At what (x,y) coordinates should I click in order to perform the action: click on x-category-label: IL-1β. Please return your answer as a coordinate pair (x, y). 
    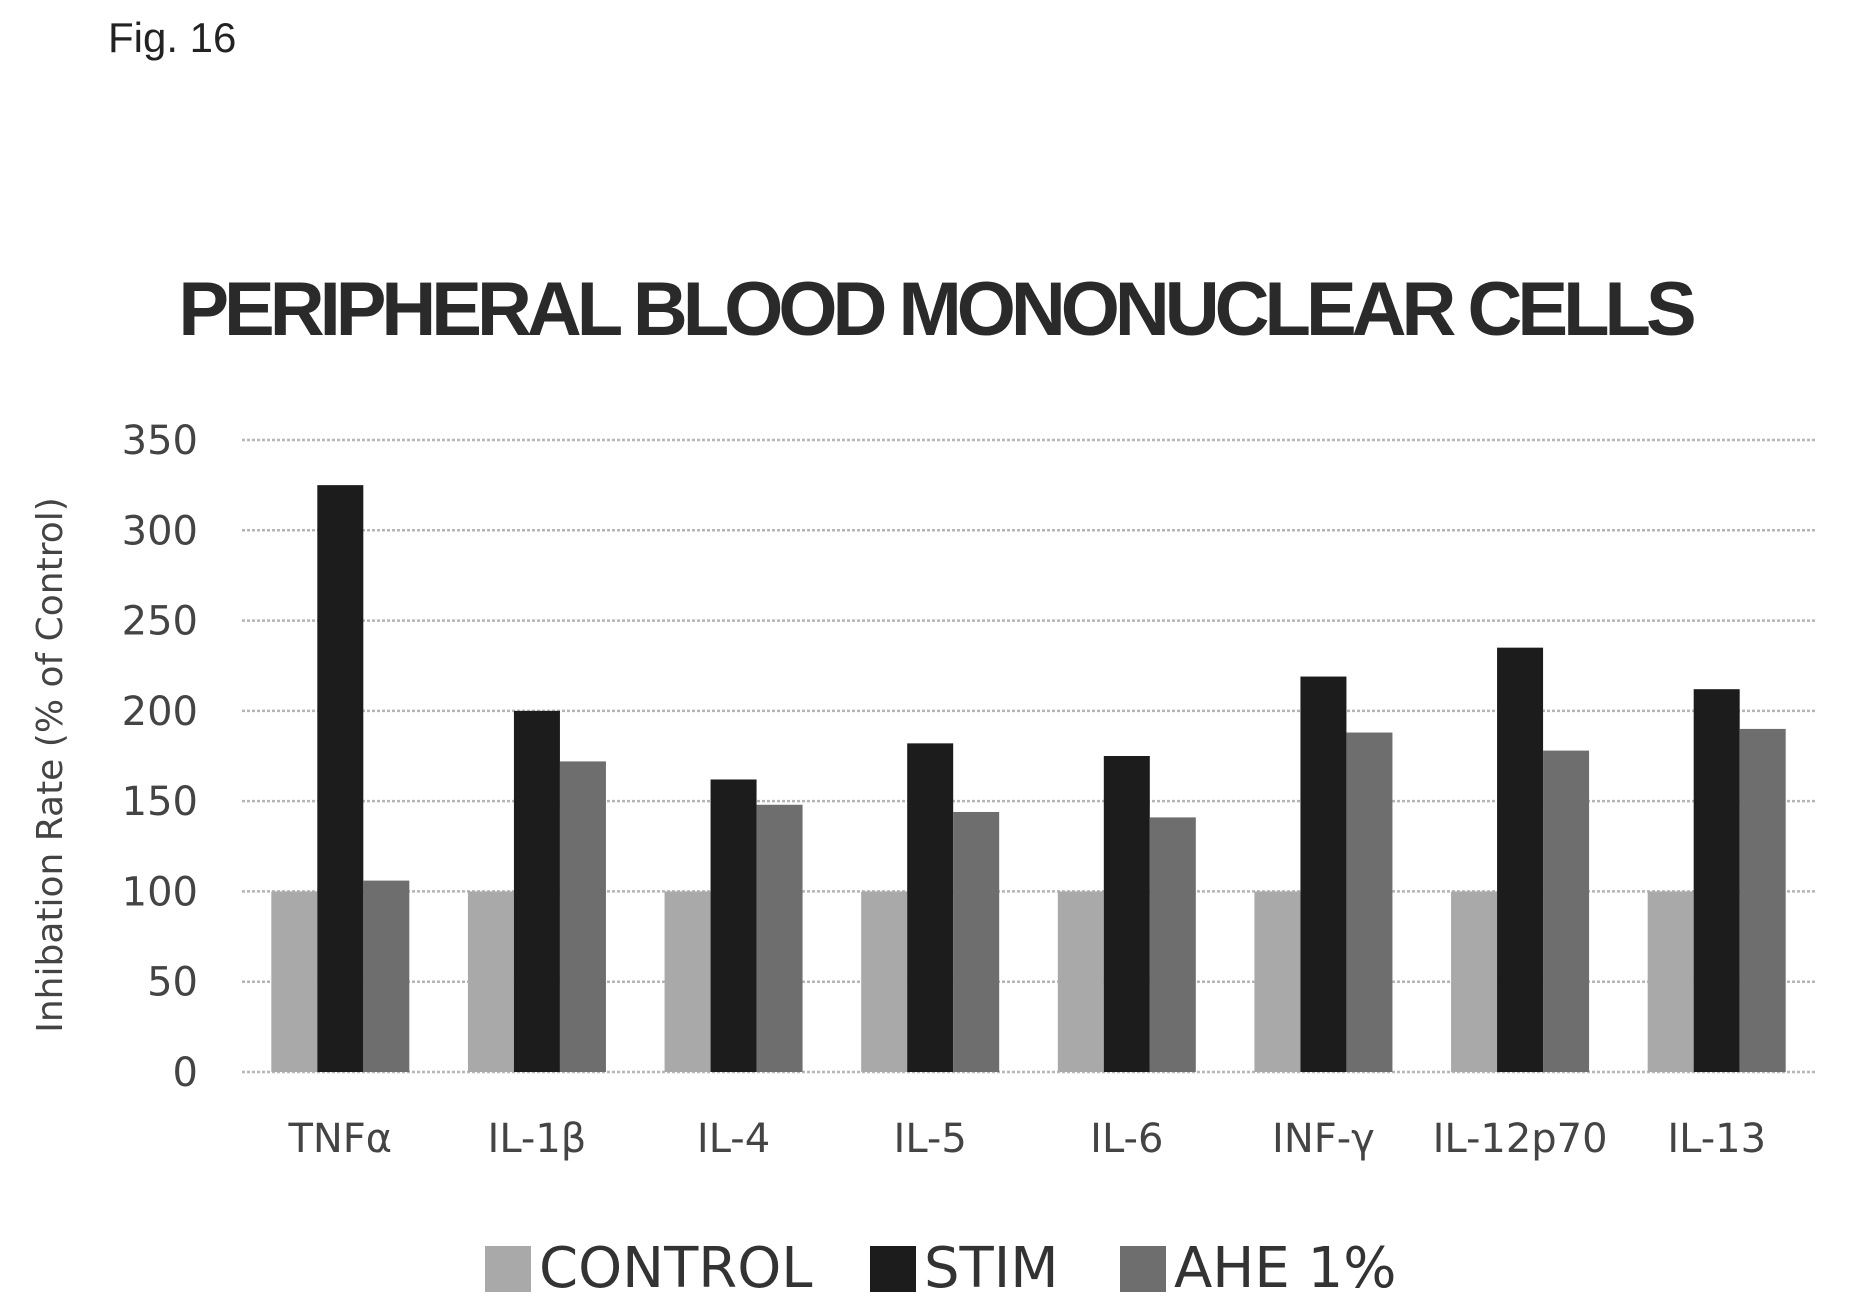
    Looking at the image, I should click on (537, 1139).